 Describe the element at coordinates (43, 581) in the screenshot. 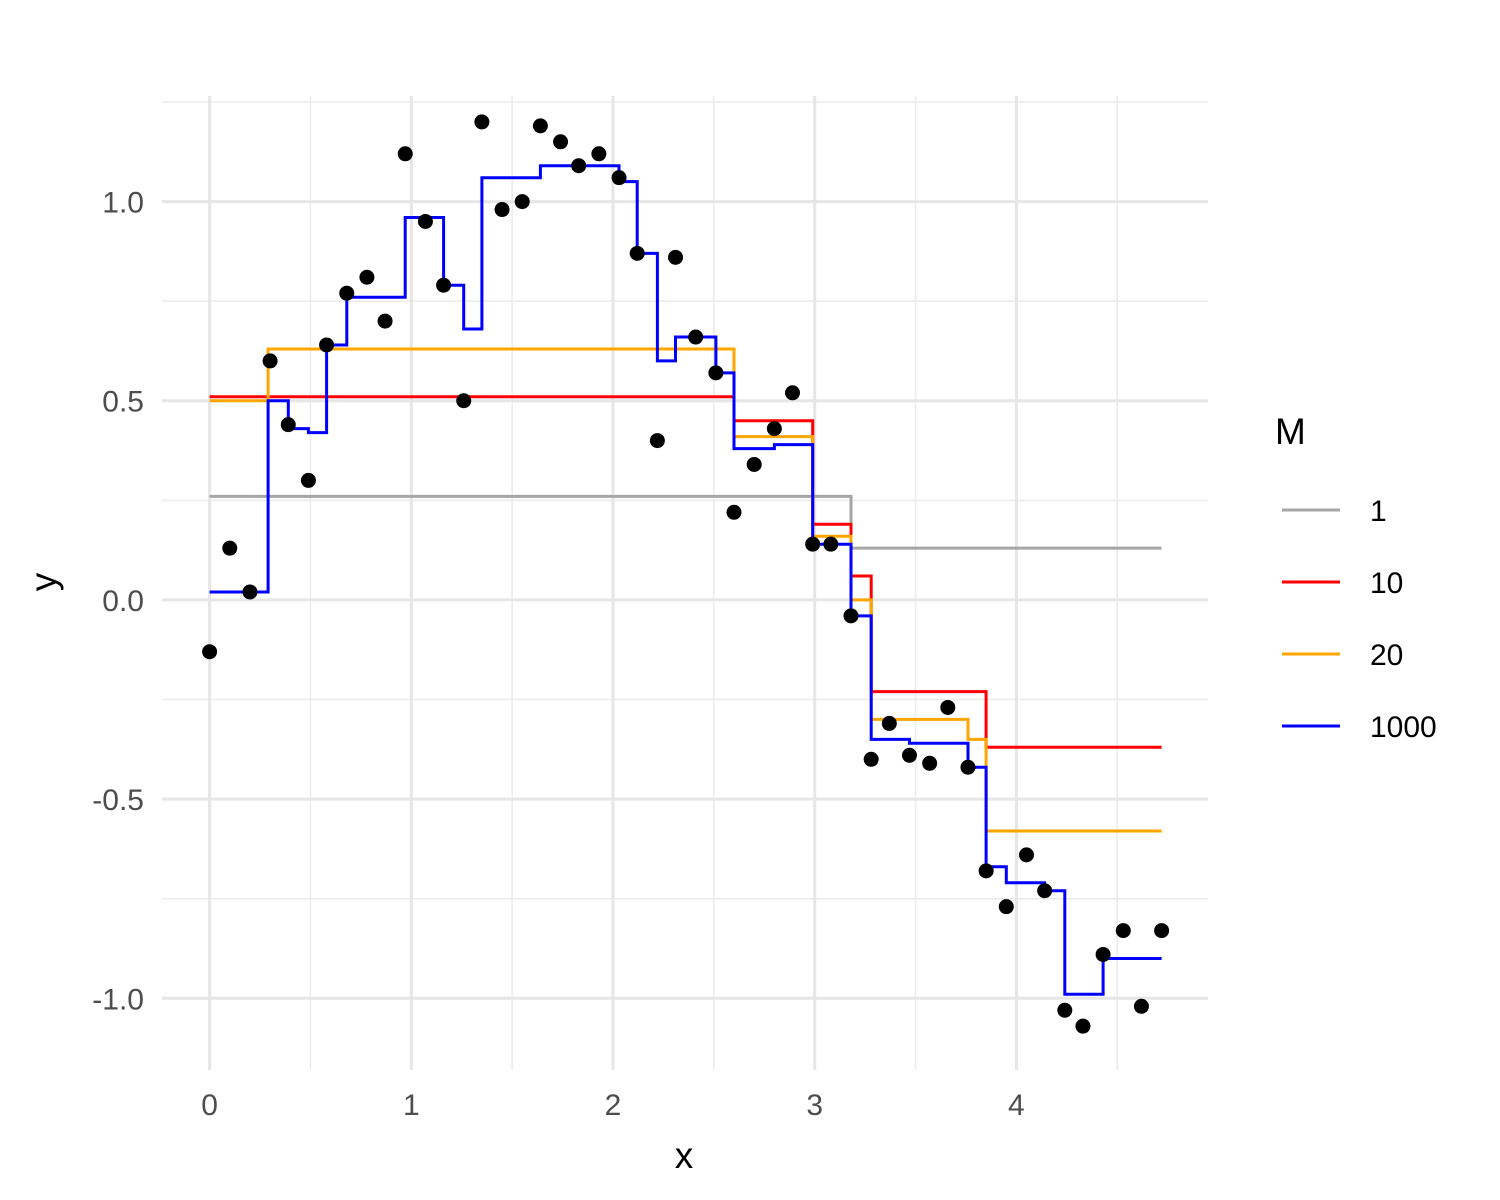

I see `y-axis-title: y` at that location.